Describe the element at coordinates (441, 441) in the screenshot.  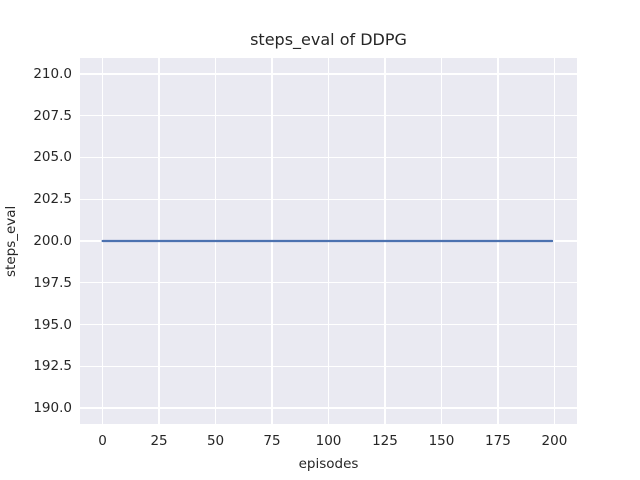
I see `x-tick-label: 150` at that location.